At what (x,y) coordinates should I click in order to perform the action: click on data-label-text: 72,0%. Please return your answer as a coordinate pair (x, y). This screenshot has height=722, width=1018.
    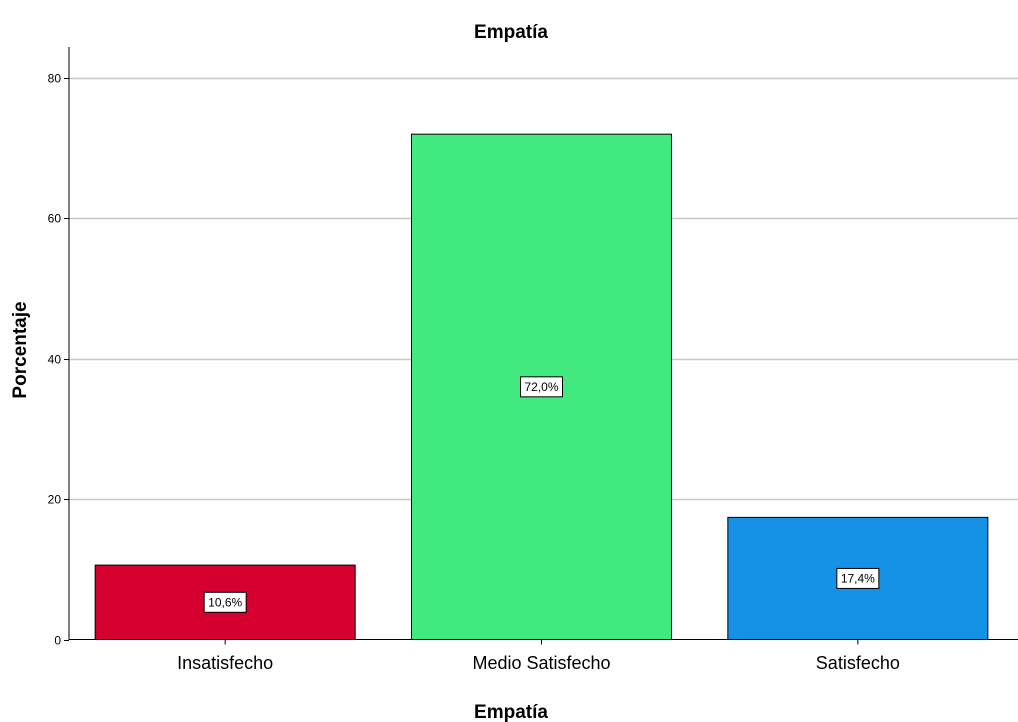
    Looking at the image, I should click on (541, 387).